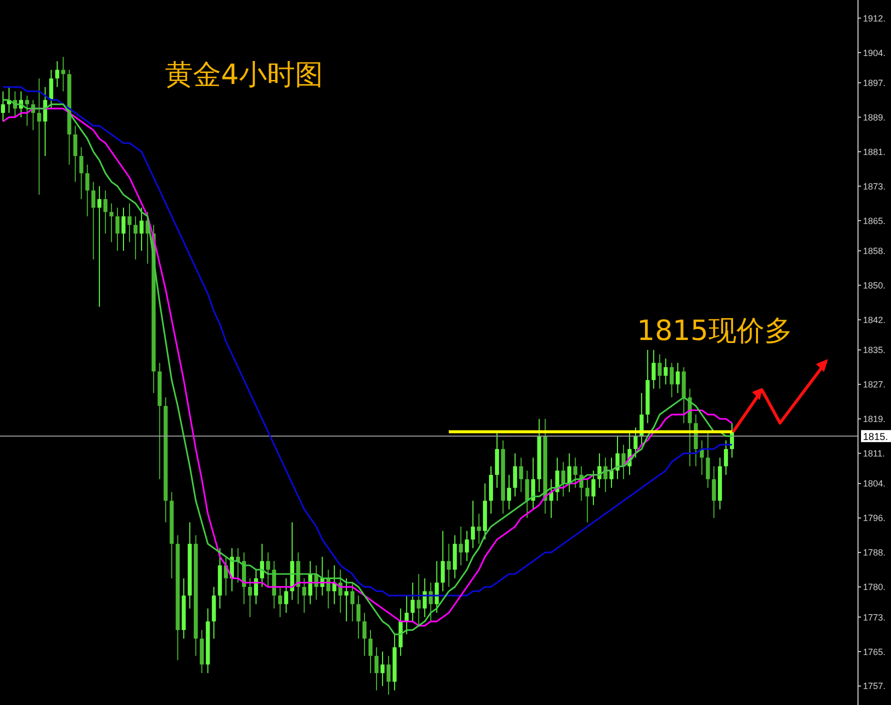  What do you see at coordinates (874, 350) in the screenshot?
I see `y-tick-label: 1835.` at bounding box center [874, 350].